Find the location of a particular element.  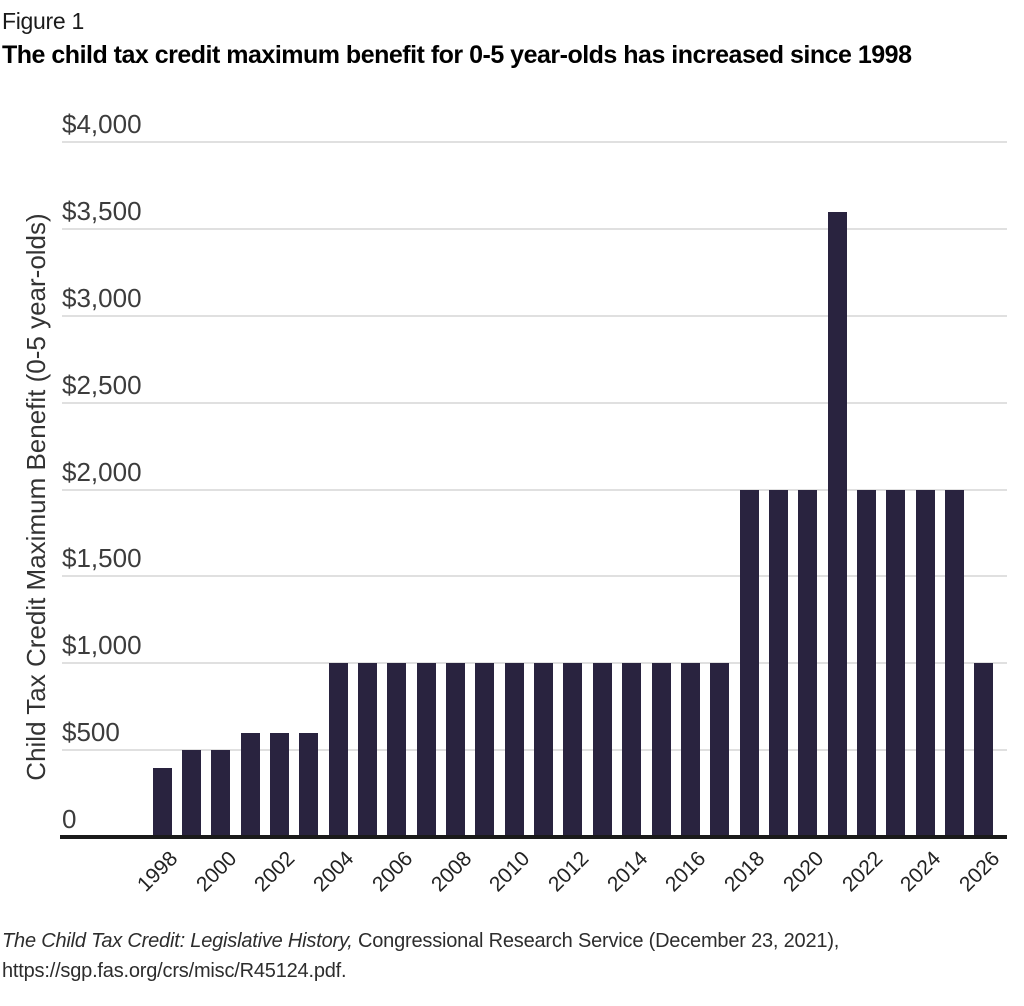

bar-2019 is located at coordinates (778, 663).